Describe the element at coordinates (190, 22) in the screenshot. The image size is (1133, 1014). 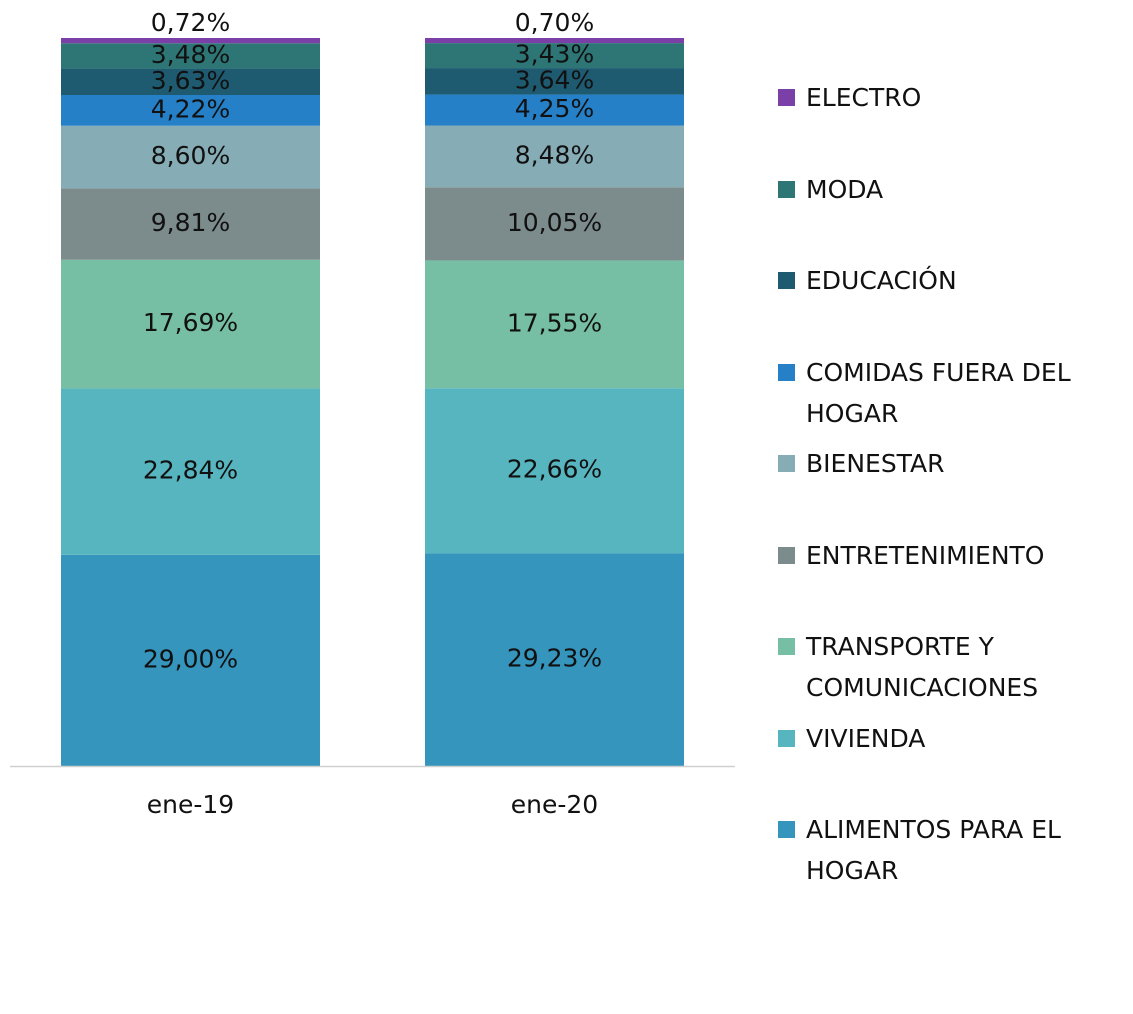
I see `data-label: 0,72%` at that location.